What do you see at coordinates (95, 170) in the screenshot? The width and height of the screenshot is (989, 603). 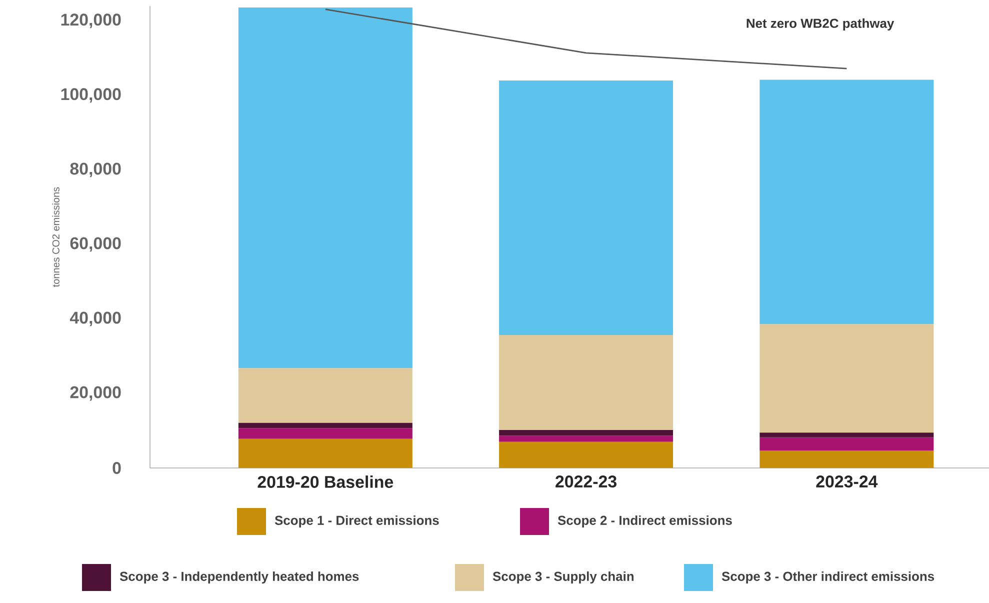 I see `y-tick-label: 80,000` at bounding box center [95, 170].